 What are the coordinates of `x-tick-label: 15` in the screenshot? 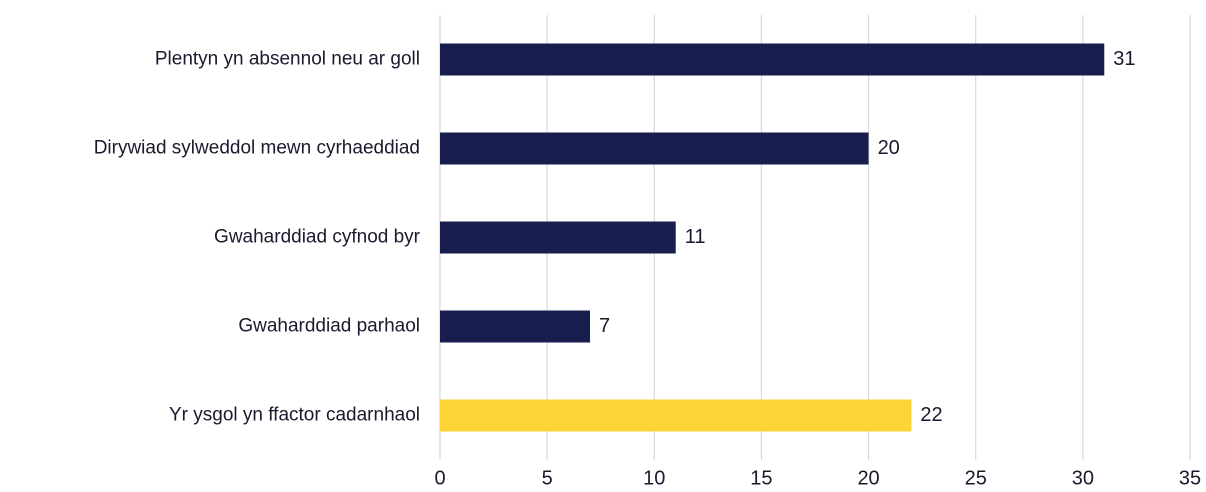 It's located at (761, 478).